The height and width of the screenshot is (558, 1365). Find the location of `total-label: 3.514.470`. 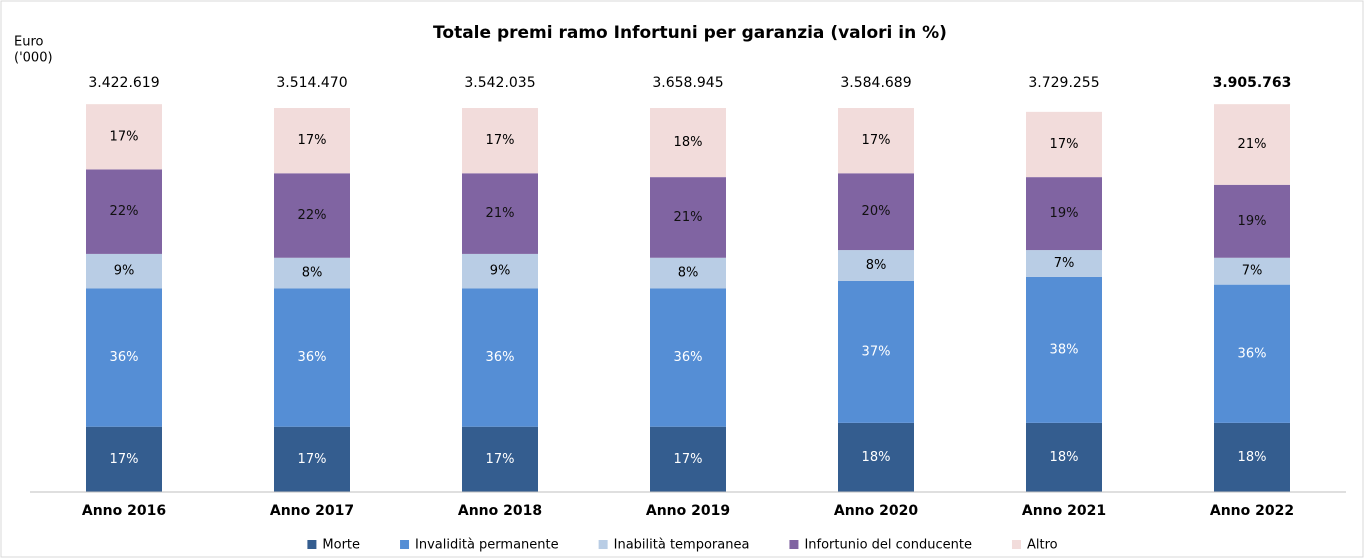

total-label: 3.514.470 is located at coordinates (311, 83).